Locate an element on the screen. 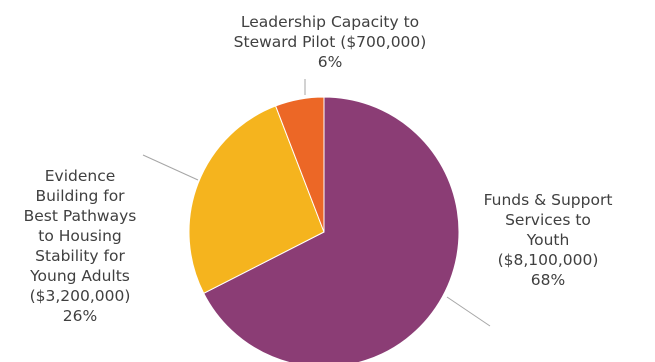 This screenshot has width=655, height=362. slice-label-line: Best Pathways is located at coordinates (80, 216).